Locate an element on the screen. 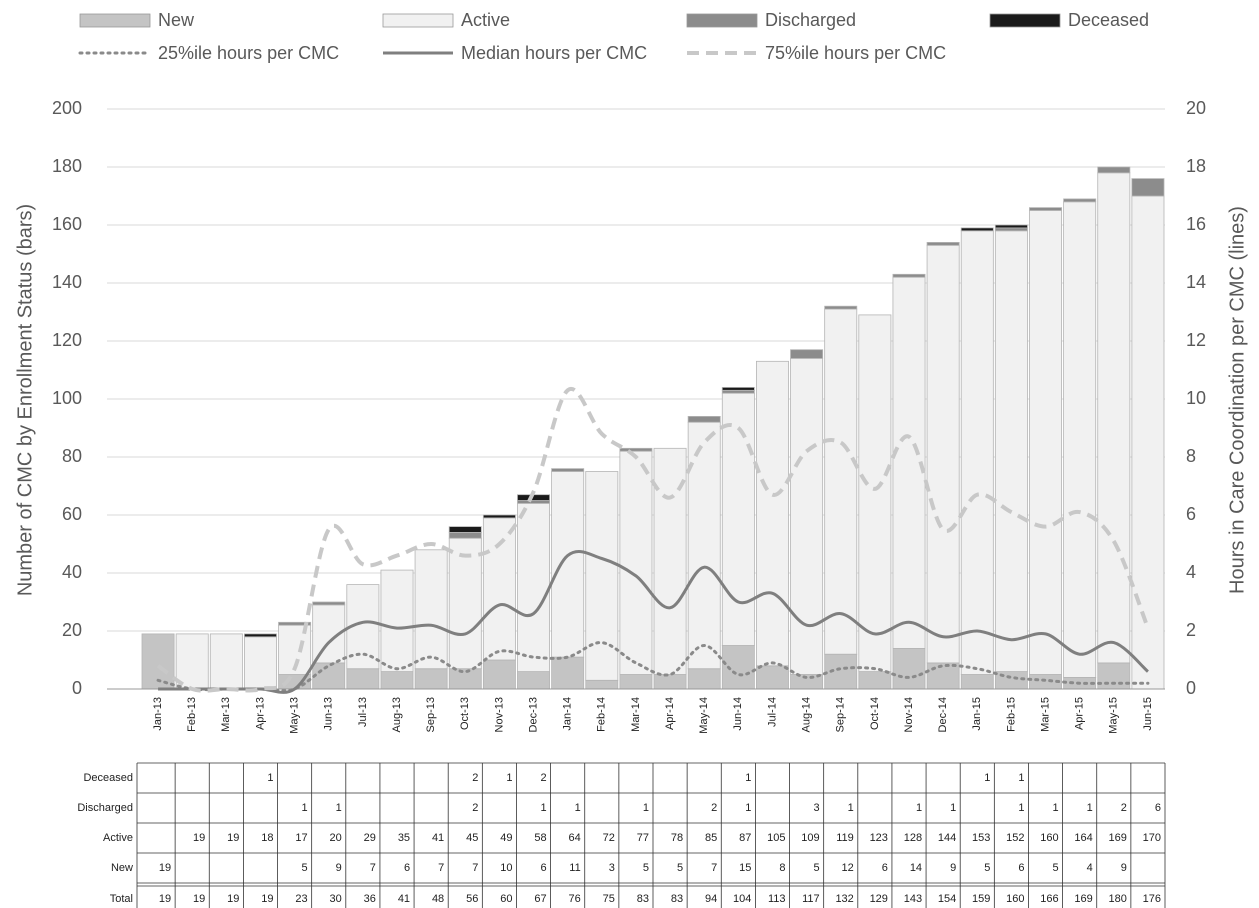  legend-label: 25%ile hours per CMC is located at coordinates (248, 53).